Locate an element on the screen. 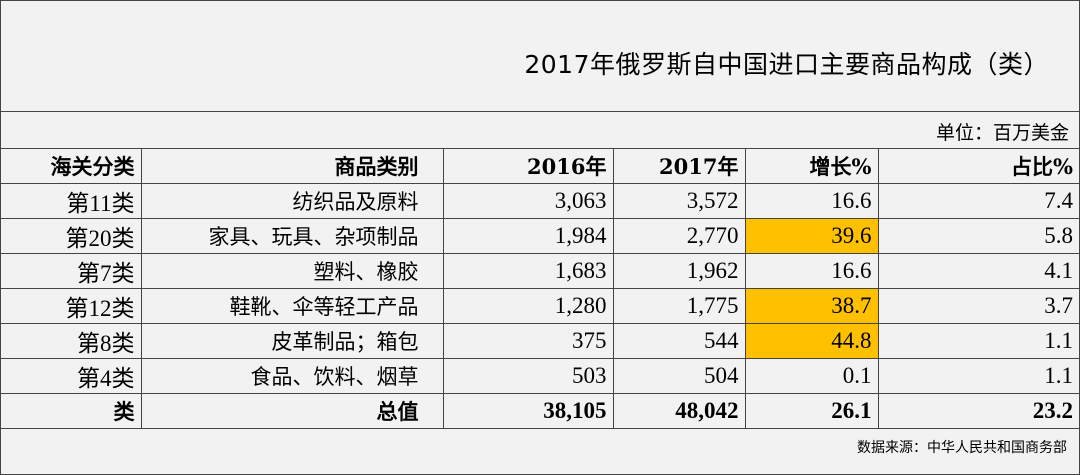 This screenshot has width=1080, height=475. table-row: 第4类 食品、饮料、烟草 503 504 0.1 1.1 is located at coordinates (540, 376).